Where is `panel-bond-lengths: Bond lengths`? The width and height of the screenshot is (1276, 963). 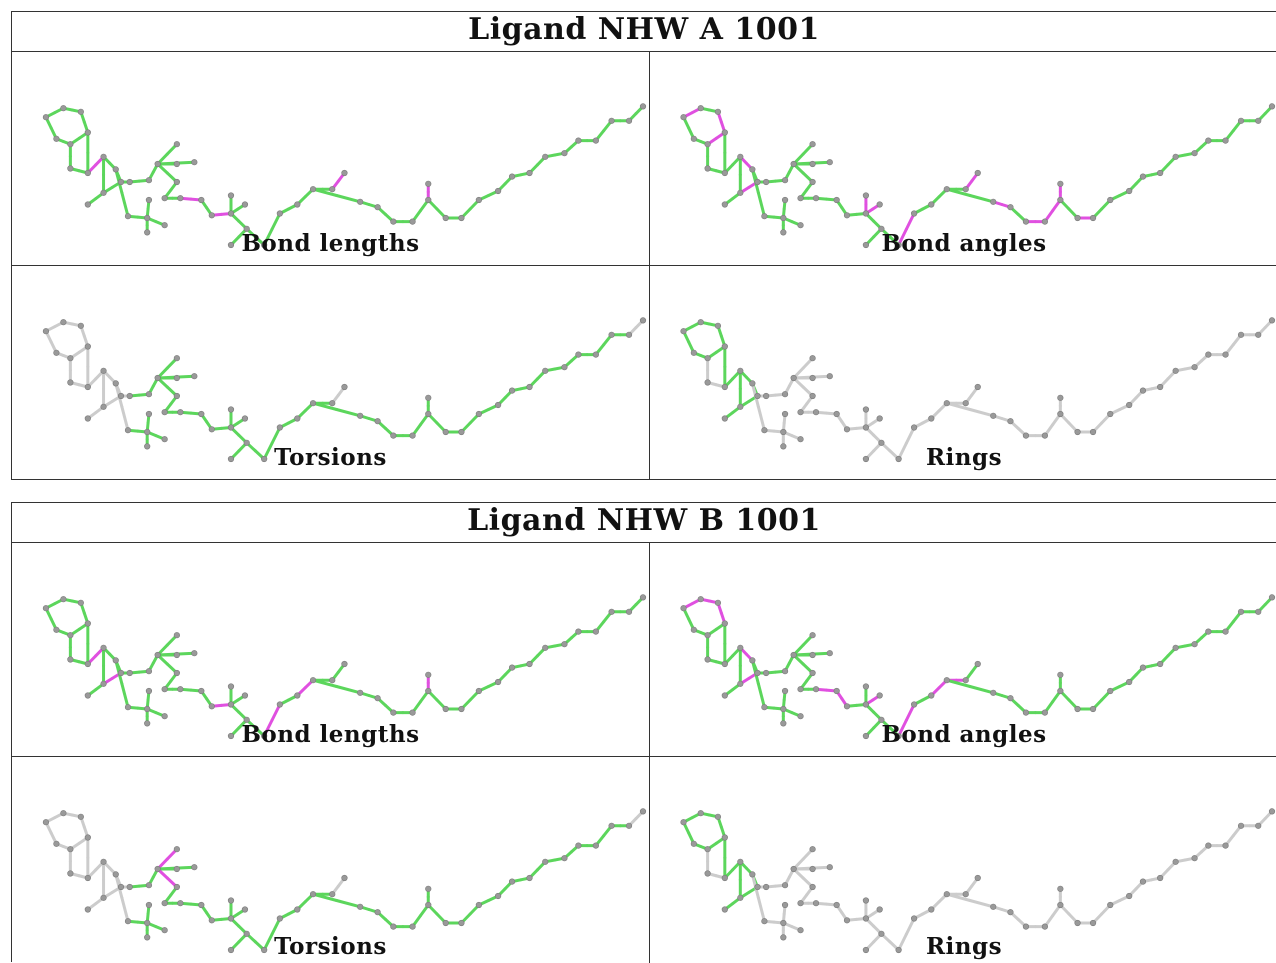
panel-bond-lengths: Bond lengths is located at coordinates (330, 159).